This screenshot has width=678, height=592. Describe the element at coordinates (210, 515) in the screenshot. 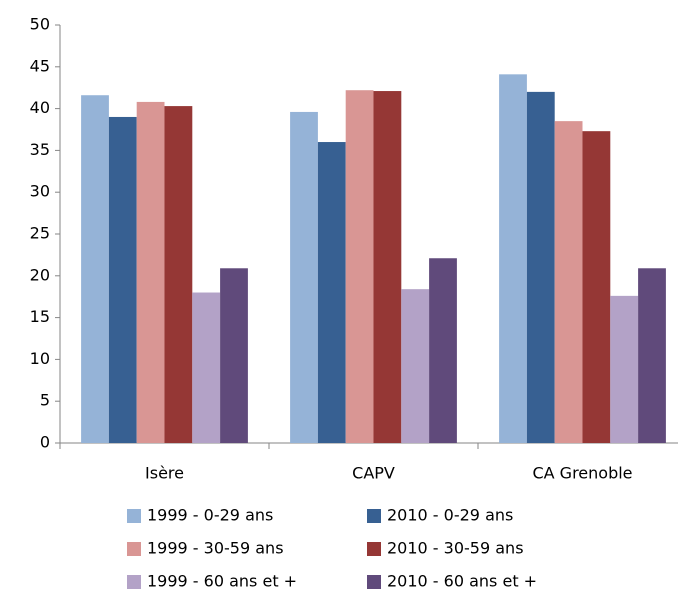

I see `legend-label: 1999 - 0-29 ans` at that location.